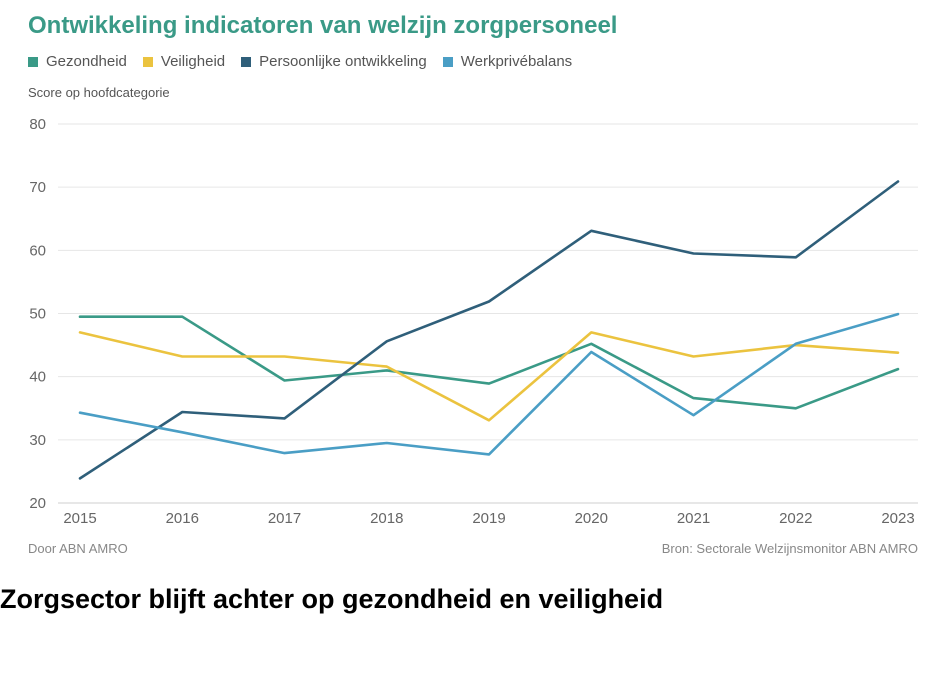 The height and width of the screenshot is (680, 952). Describe the element at coordinates (37, 440) in the screenshot. I see `y-tick-label-30: 30` at that location.